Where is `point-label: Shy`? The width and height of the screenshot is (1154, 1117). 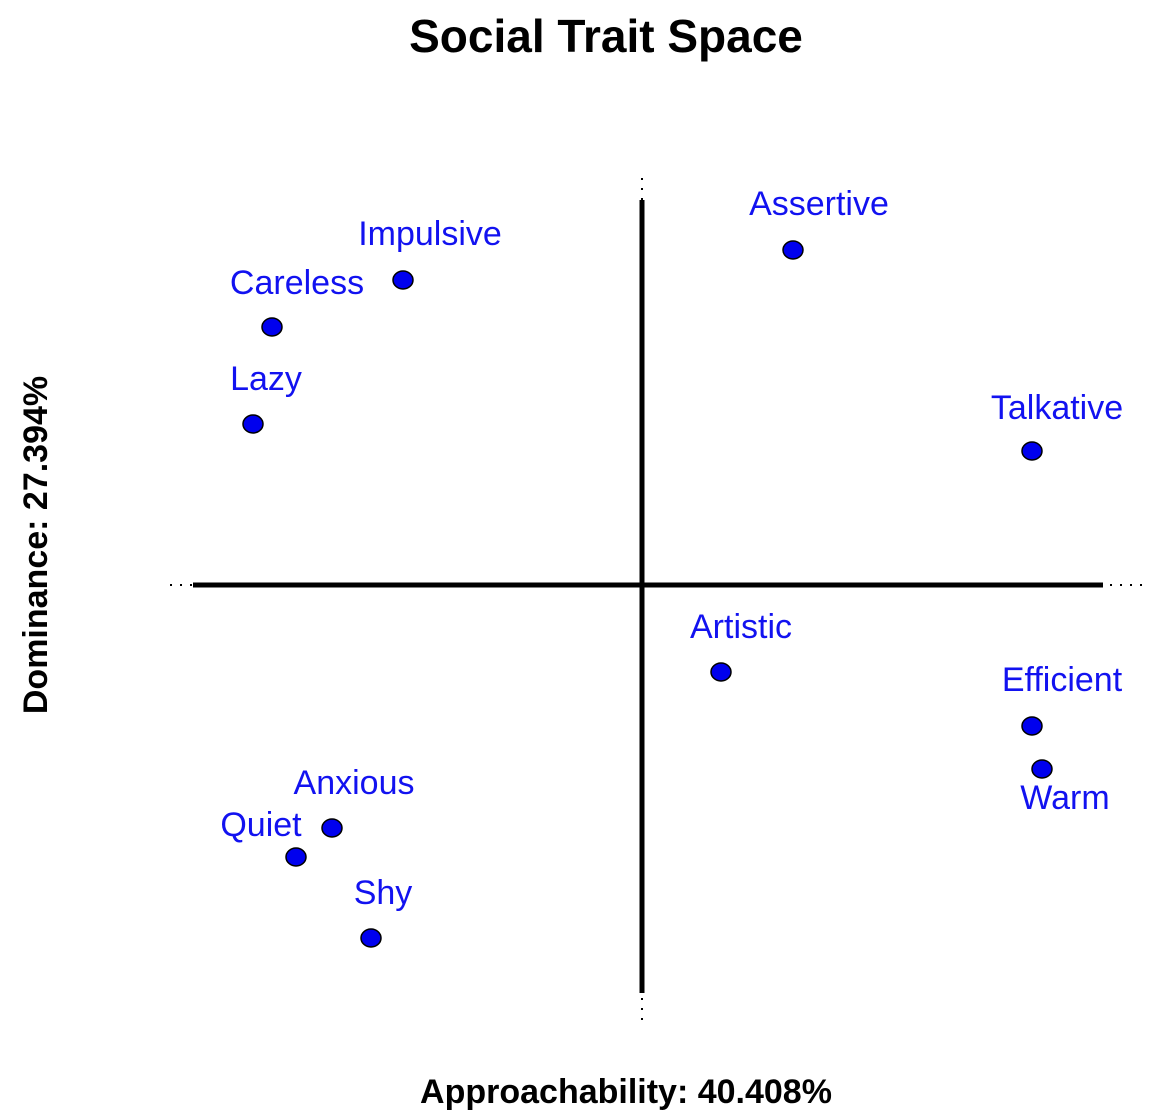 point-label: Shy is located at coordinates (383, 893).